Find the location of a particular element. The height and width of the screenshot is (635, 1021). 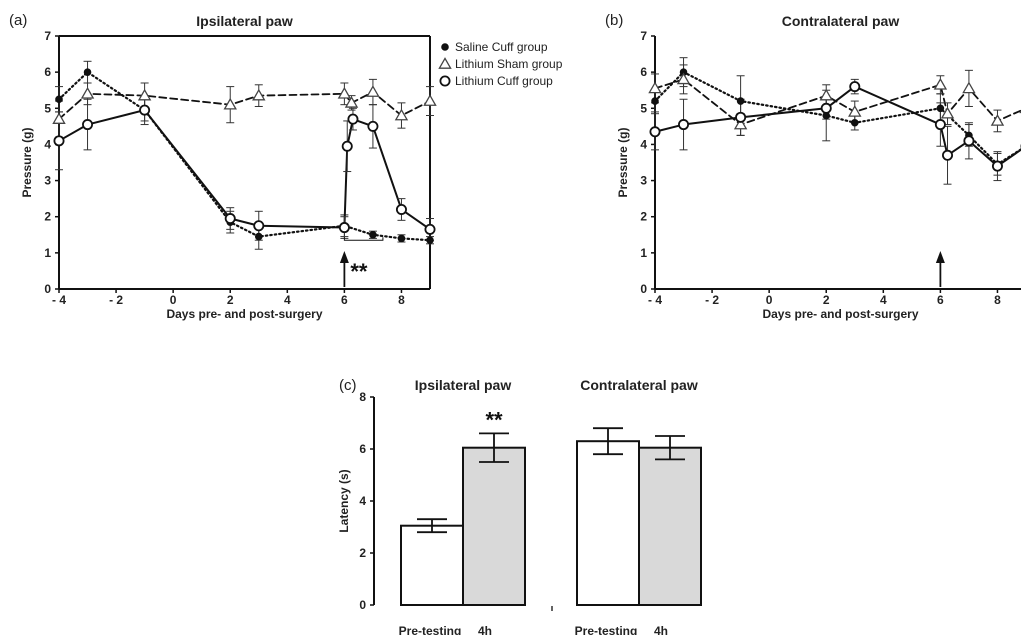

significance-bracket is located at coordinates (363, 239).